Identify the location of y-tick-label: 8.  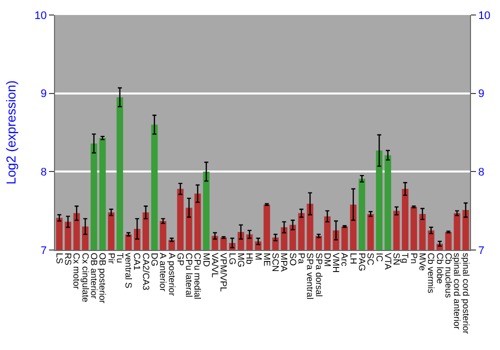
(43, 172).